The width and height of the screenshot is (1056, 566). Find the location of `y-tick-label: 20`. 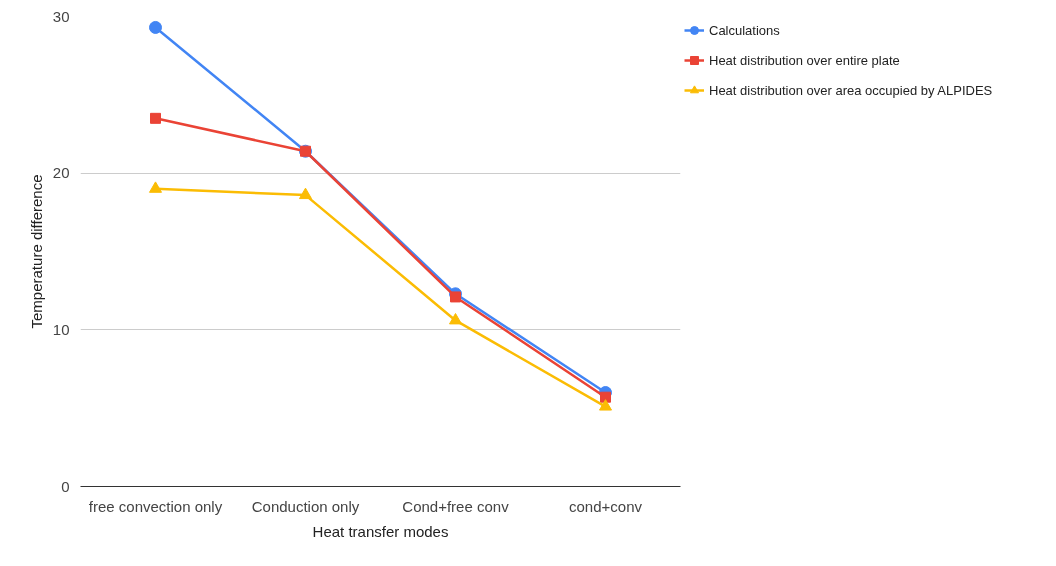

y-tick-label: 20 is located at coordinates (61, 173).